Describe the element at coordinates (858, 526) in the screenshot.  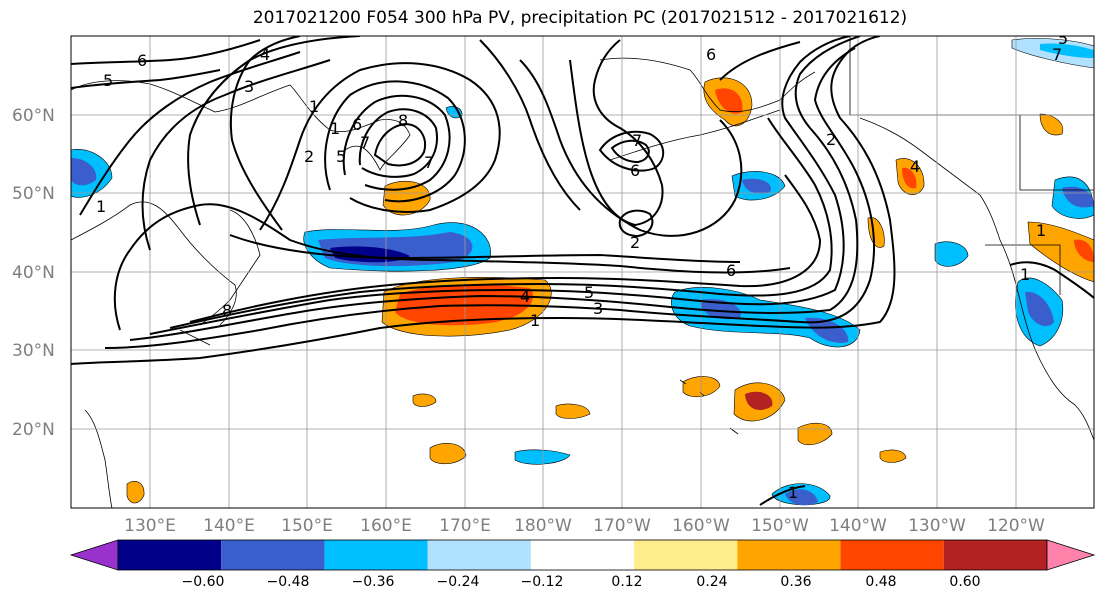
I see `lon-label: 140°W` at that location.